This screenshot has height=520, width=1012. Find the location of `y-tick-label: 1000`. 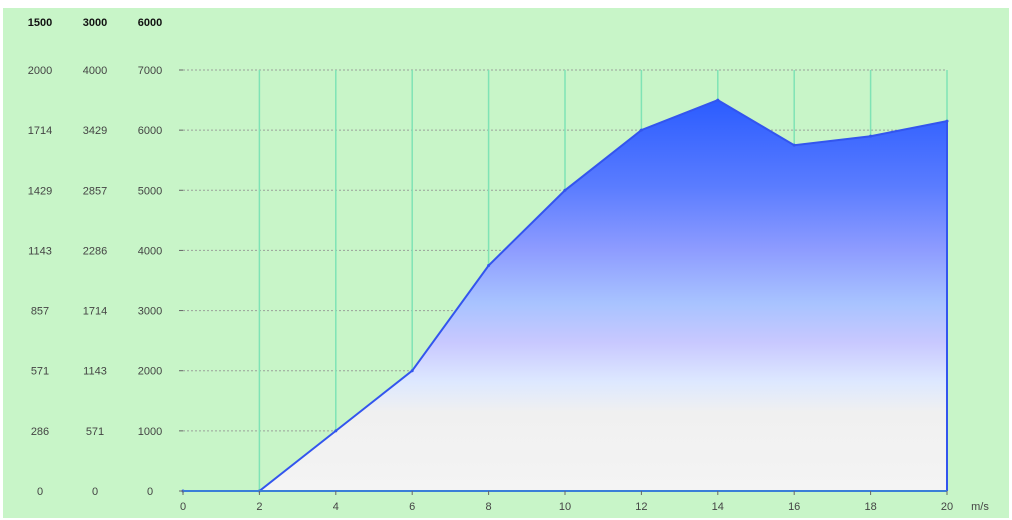

y-tick-label: 1000 is located at coordinates (150, 432).